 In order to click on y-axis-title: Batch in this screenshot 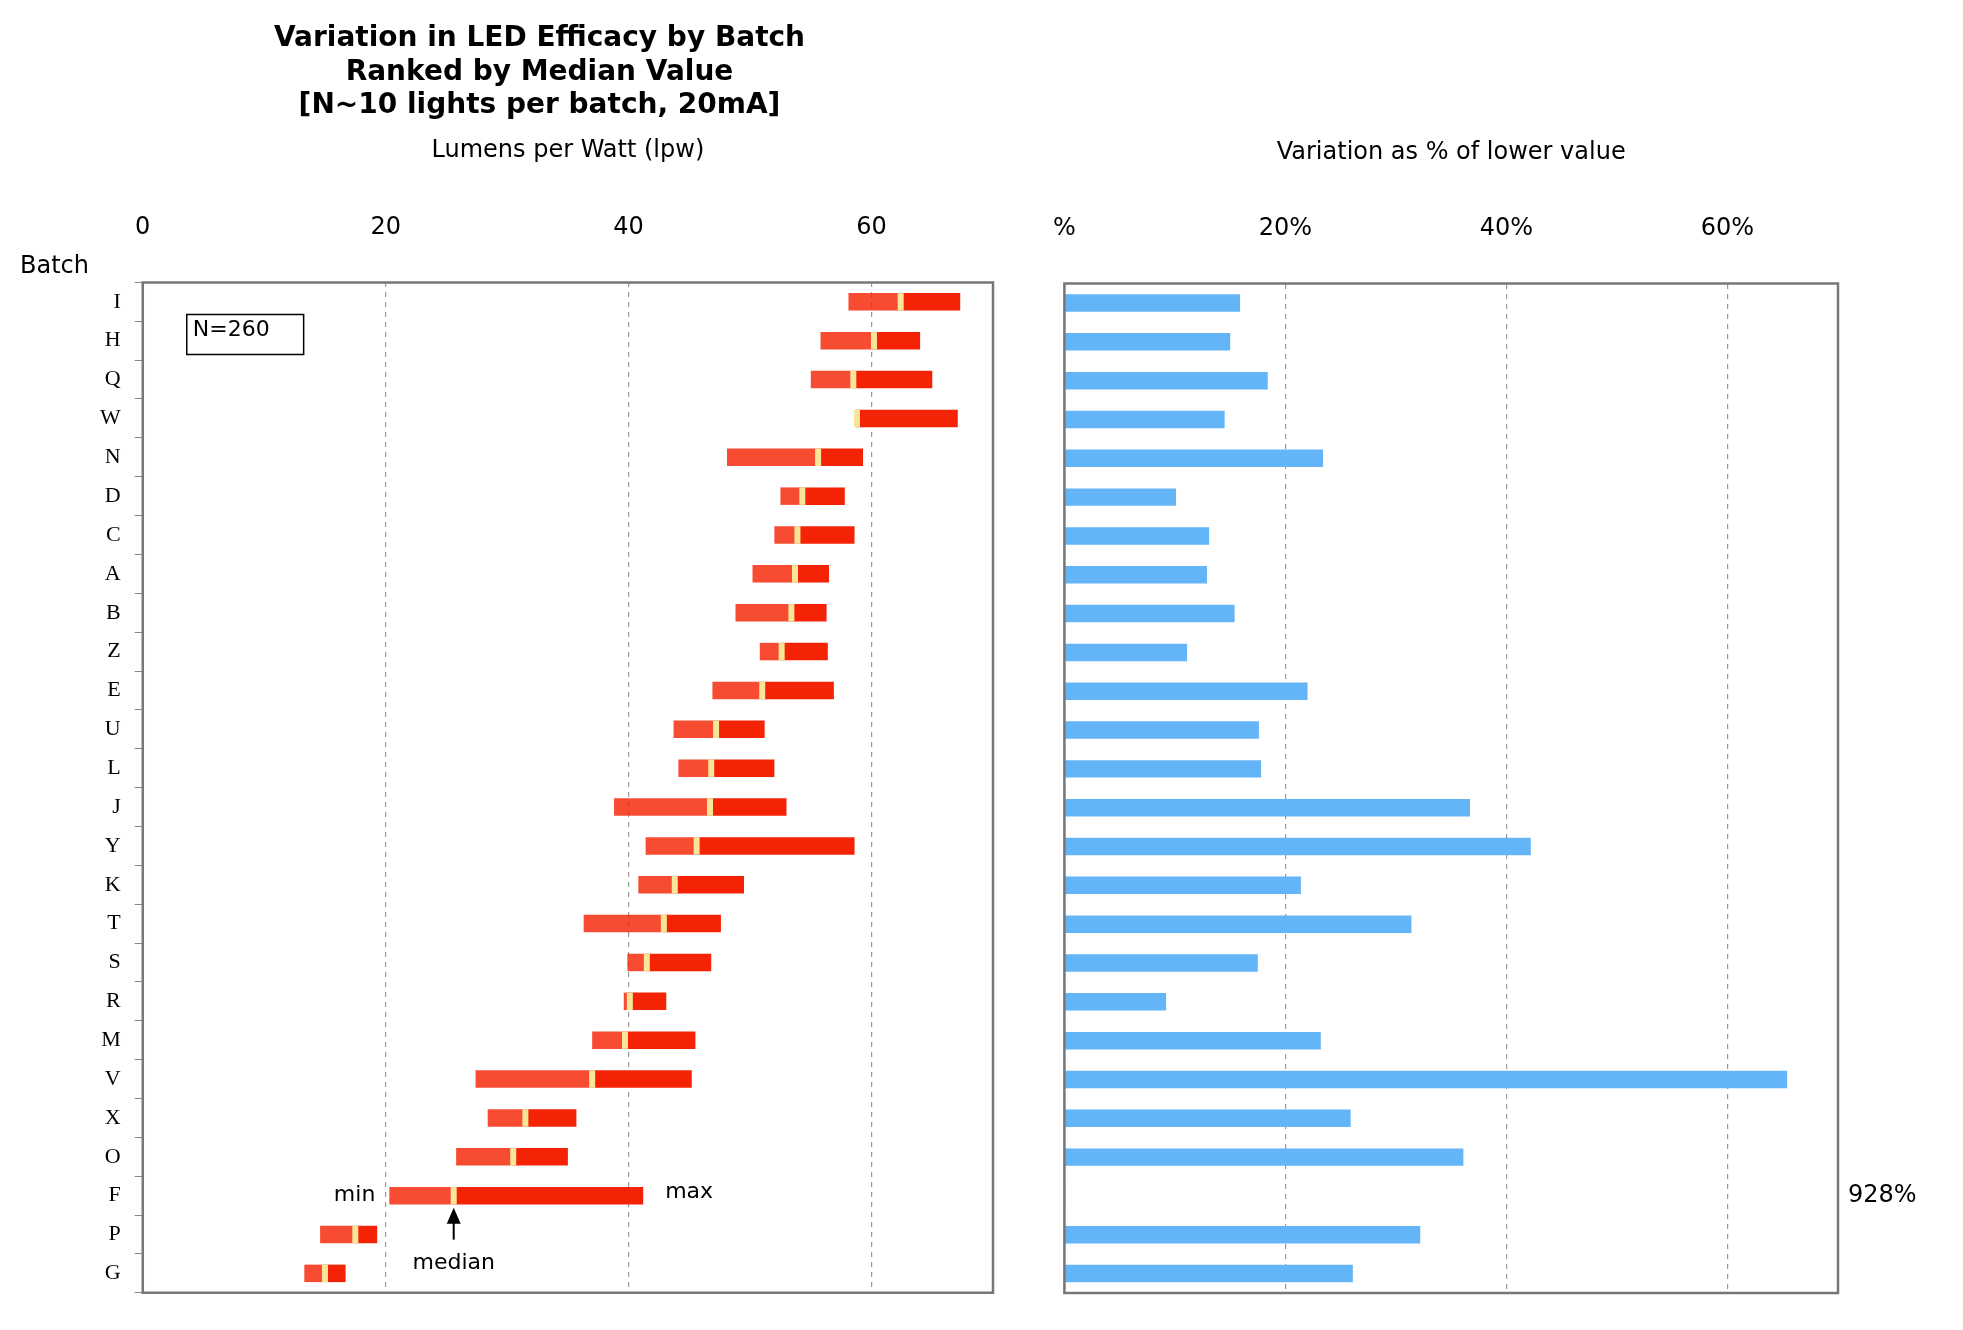, I will do `click(54, 264)`.